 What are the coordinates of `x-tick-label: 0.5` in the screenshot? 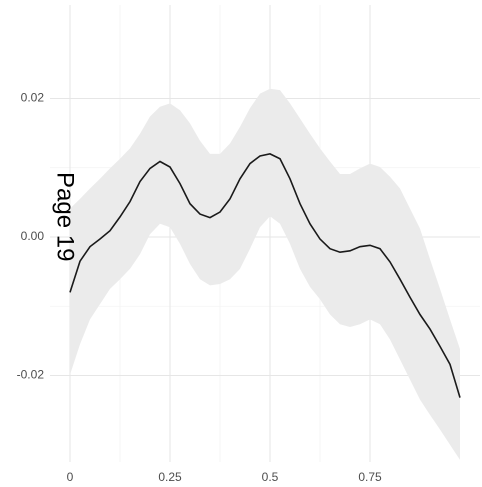 It's located at (270, 477).